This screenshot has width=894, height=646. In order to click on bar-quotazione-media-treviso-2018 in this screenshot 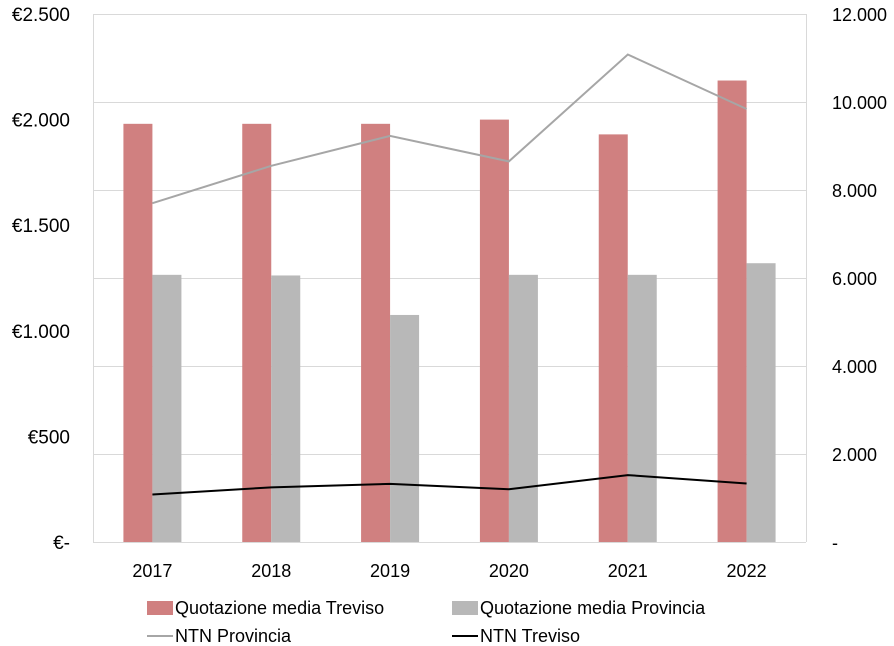, I will do `click(257, 332)`.